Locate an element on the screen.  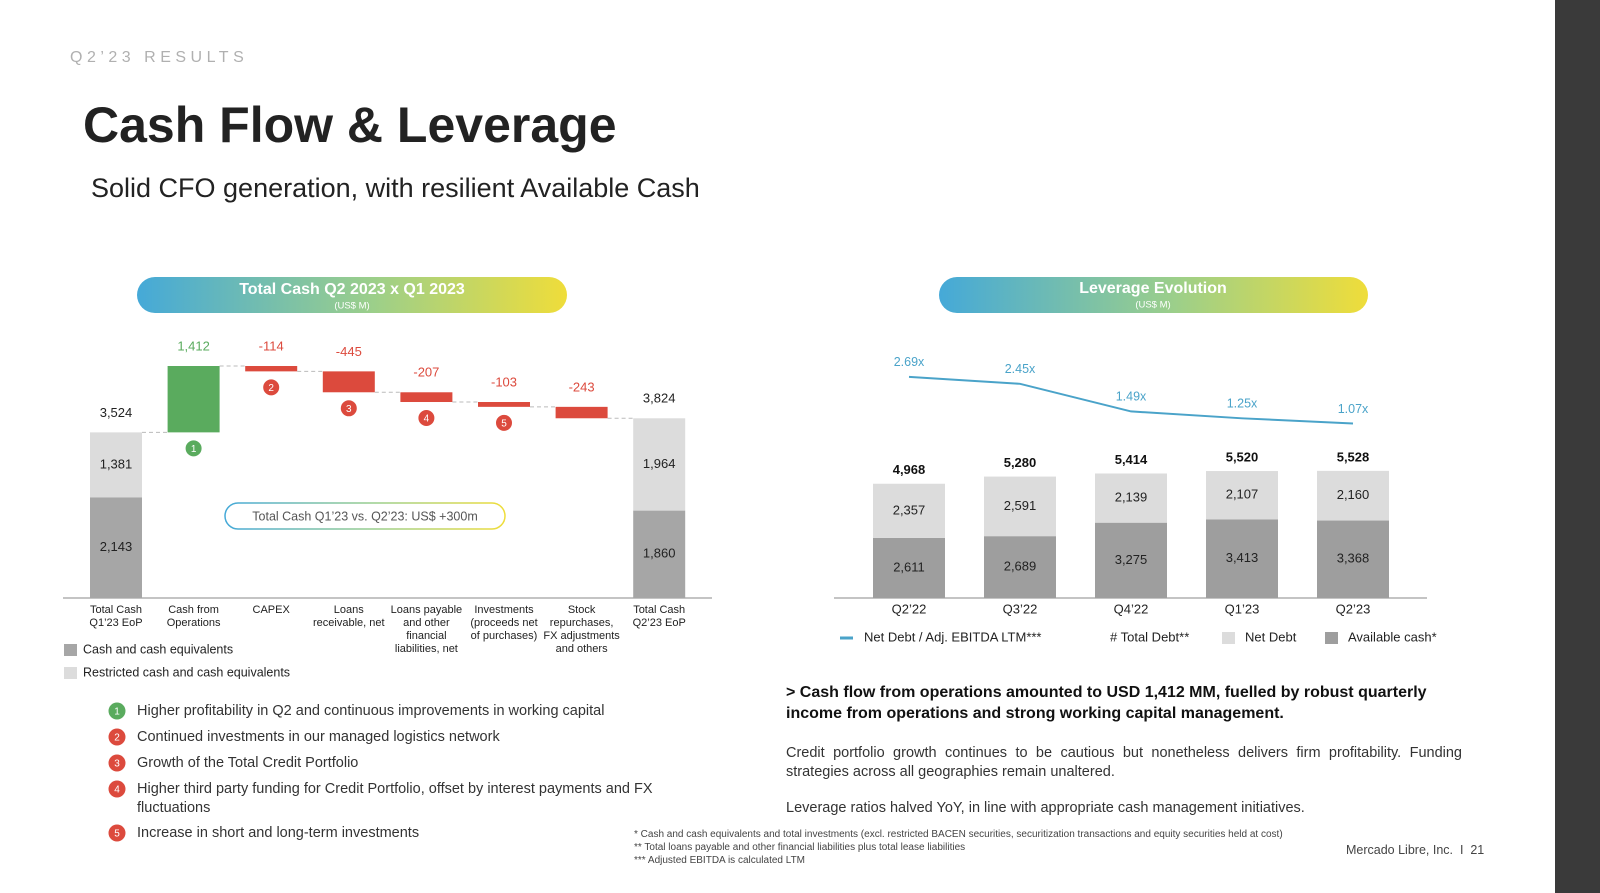
segment-label: 2,591 is located at coordinates (1020, 505).